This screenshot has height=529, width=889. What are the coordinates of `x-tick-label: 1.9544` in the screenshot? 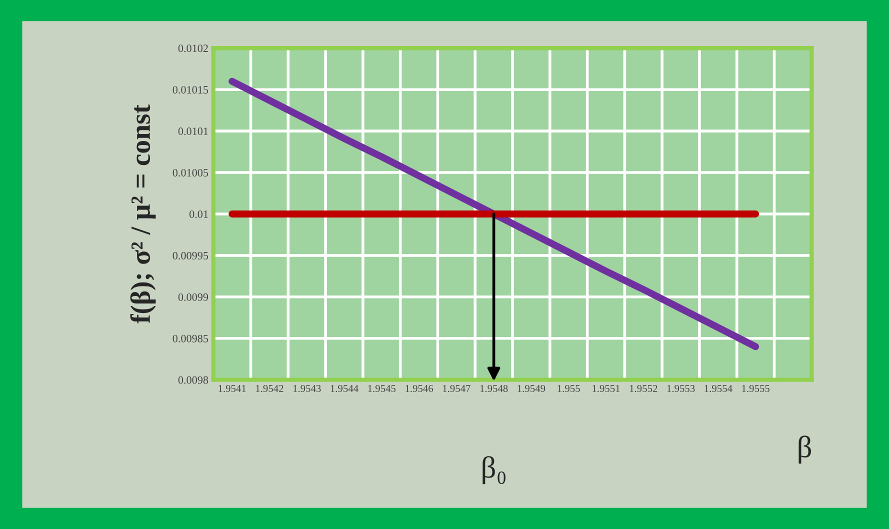 It's located at (344, 388).